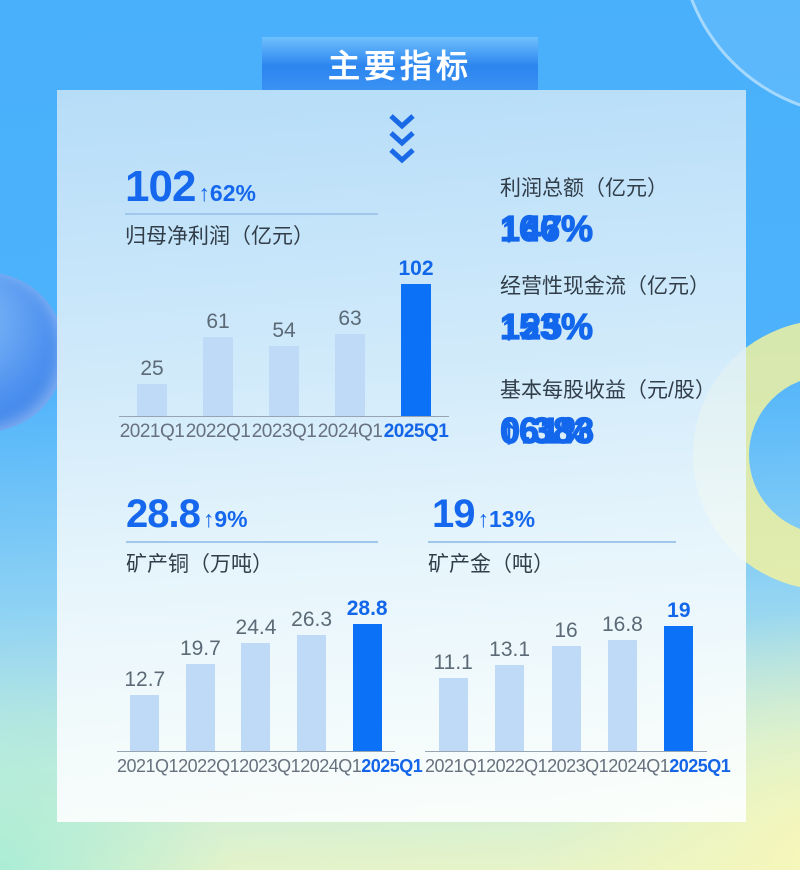 Image resolution: width=800 pixels, height=870 pixels. I want to click on cash-flow-label: 经营性现金流（亿元）, so click(605, 286).